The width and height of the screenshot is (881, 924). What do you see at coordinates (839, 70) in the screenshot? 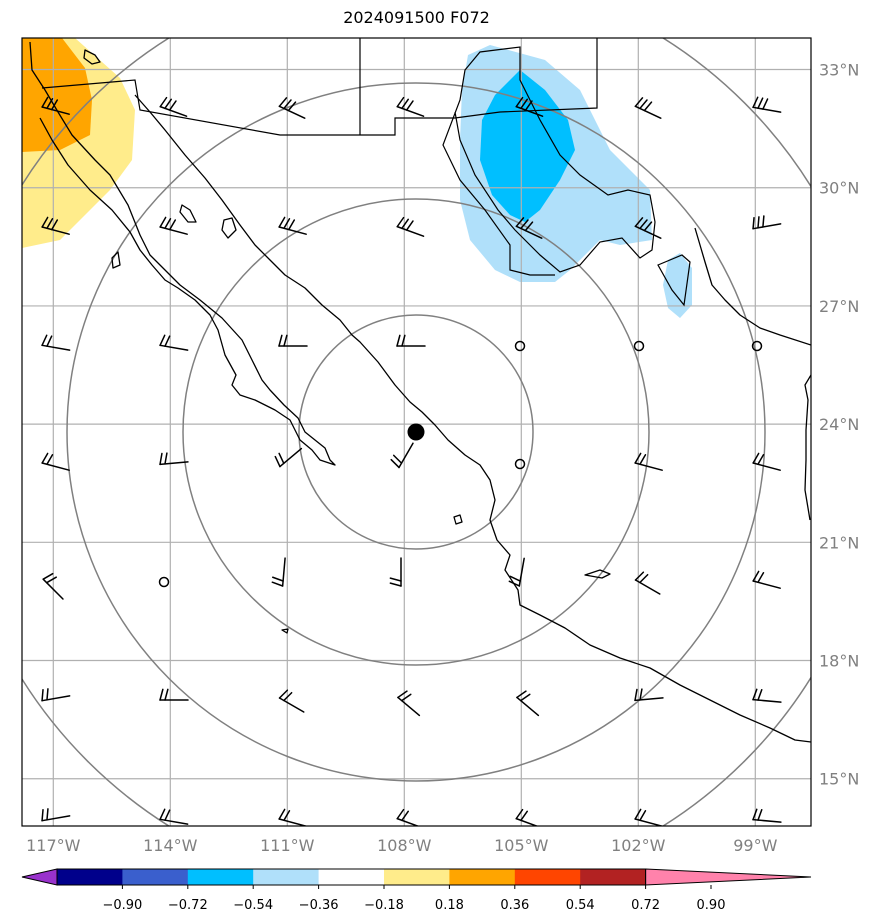
I see `latitude-label: 33°N` at bounding box center [839, 70].